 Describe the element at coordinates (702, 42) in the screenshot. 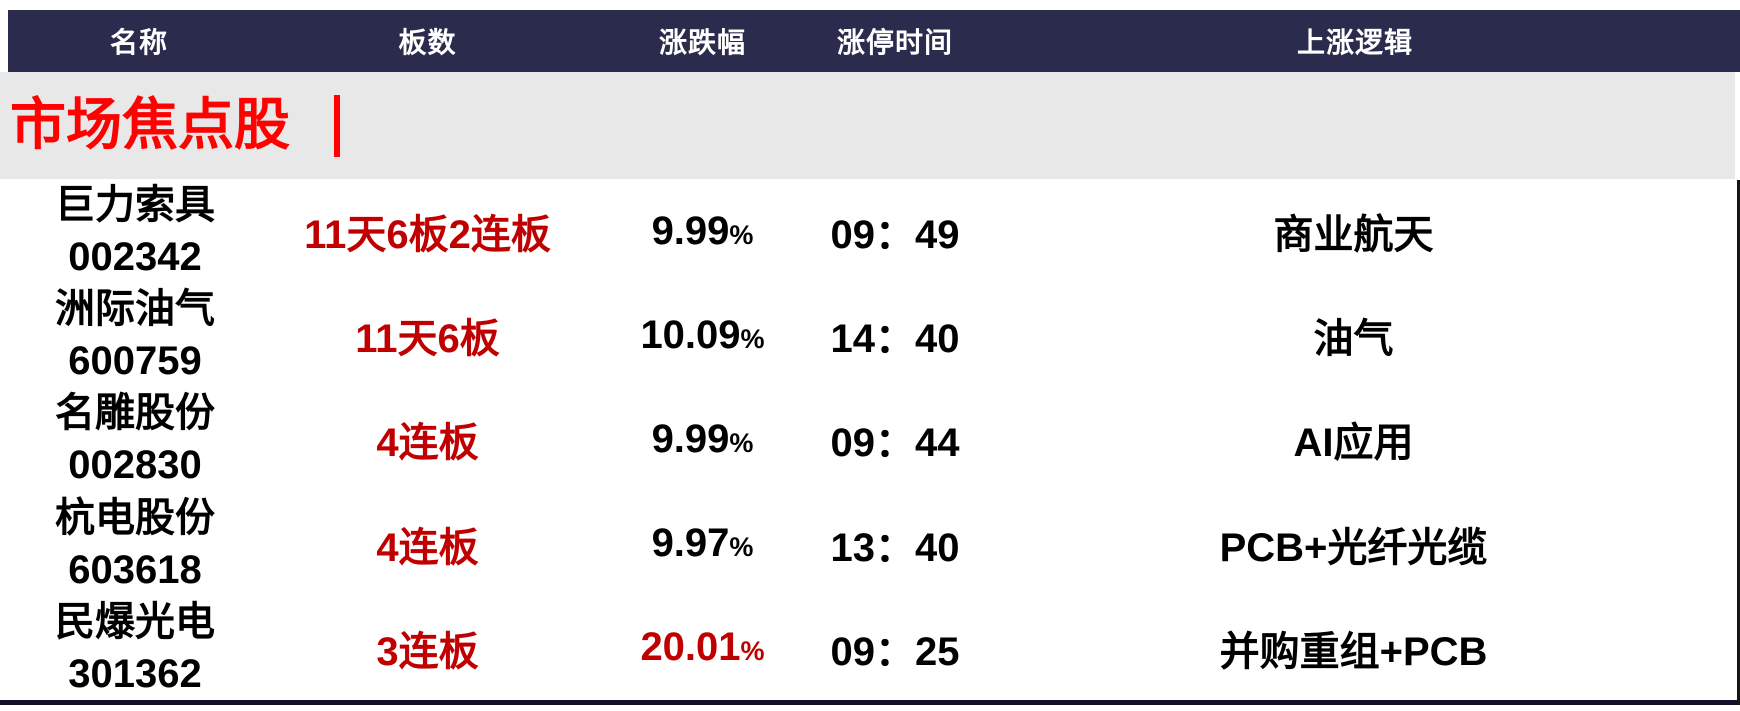

I see `column-header-change: 涨跌幅` at that location.